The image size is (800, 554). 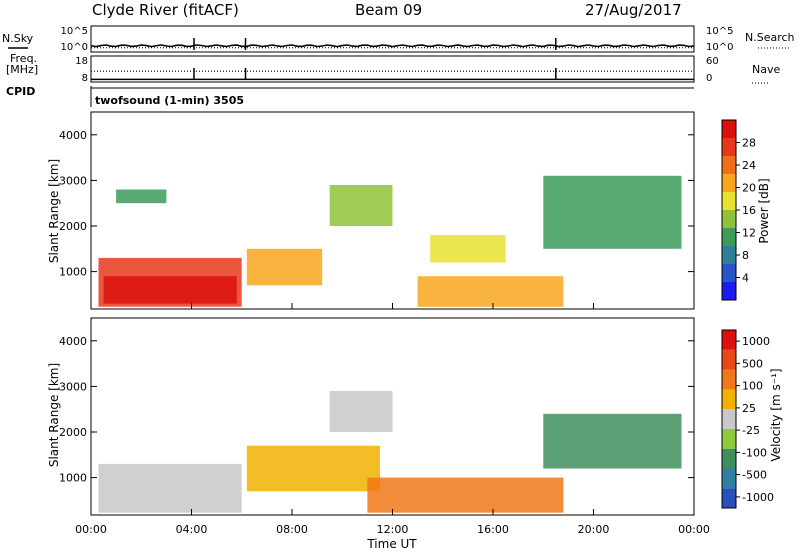 What do you see at coordinates (749, 188) in the screenshot?
I see `colorbar-tick-label-4: 20` at bounding box center [749, 188].